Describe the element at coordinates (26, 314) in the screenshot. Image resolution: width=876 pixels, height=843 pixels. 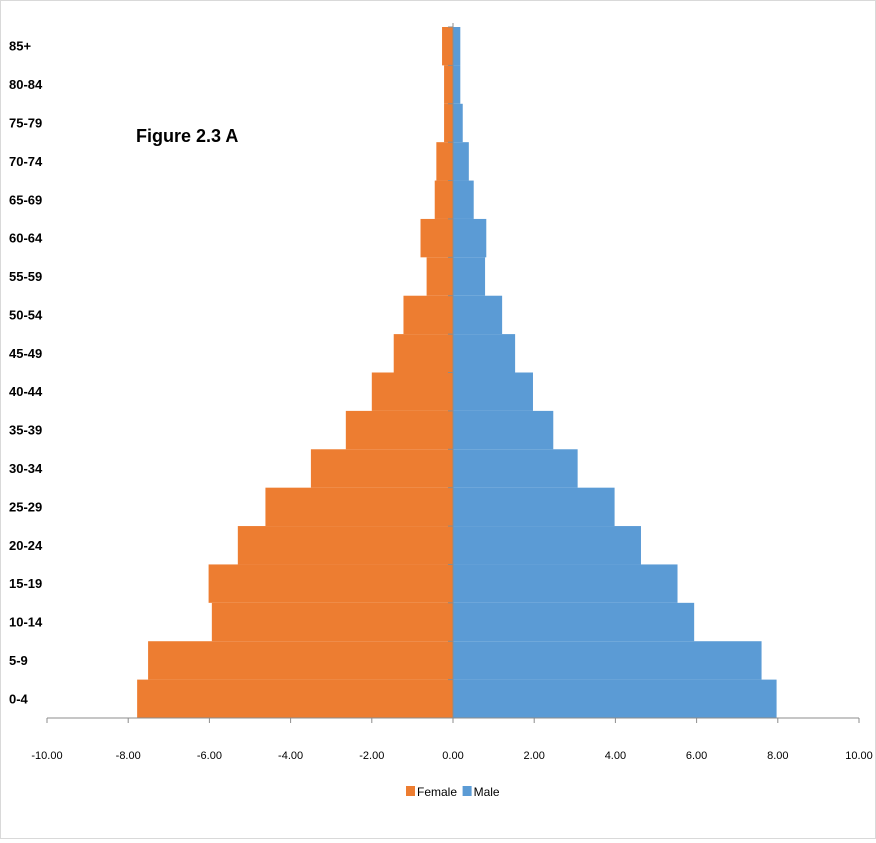
I see `y-tick-label: 50-54` at that location.